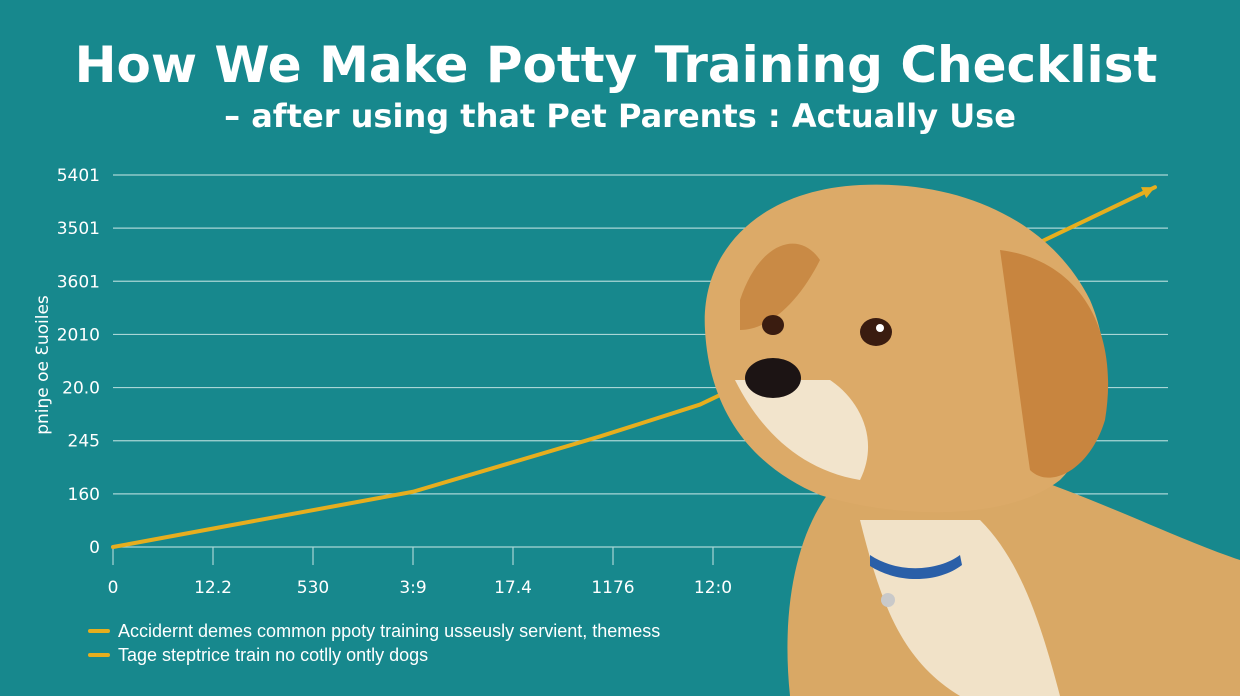 Image resolution: width=1240 pixels, height=696 pixels. Describe the element at coordinates (78, 176) in the screenshot. I see `y-tick-label: 5401` at that location.